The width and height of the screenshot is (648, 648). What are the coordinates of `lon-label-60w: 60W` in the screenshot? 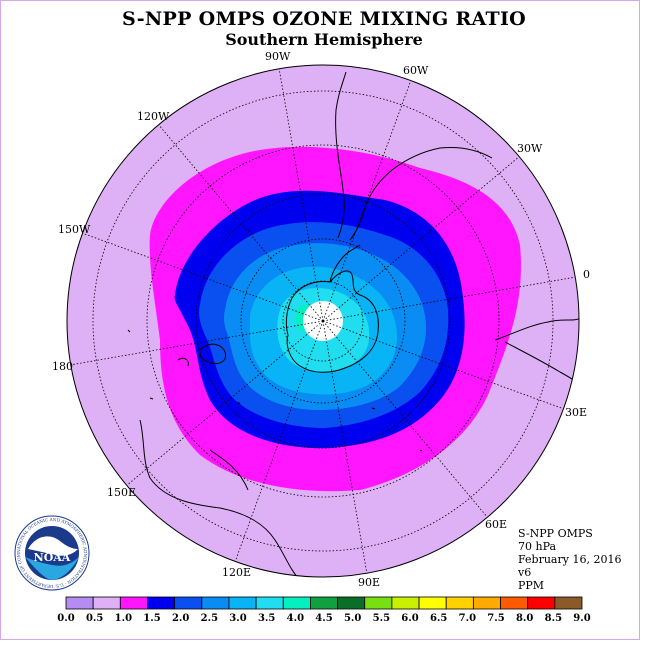 It's located at (416, 70).